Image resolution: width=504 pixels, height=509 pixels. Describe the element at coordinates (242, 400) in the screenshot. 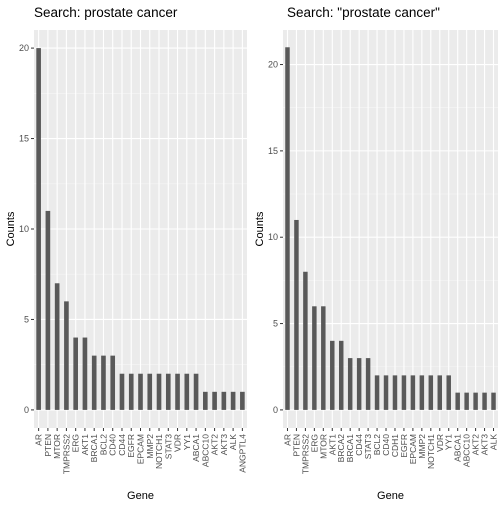

I see `bar-angptl4` at that location.